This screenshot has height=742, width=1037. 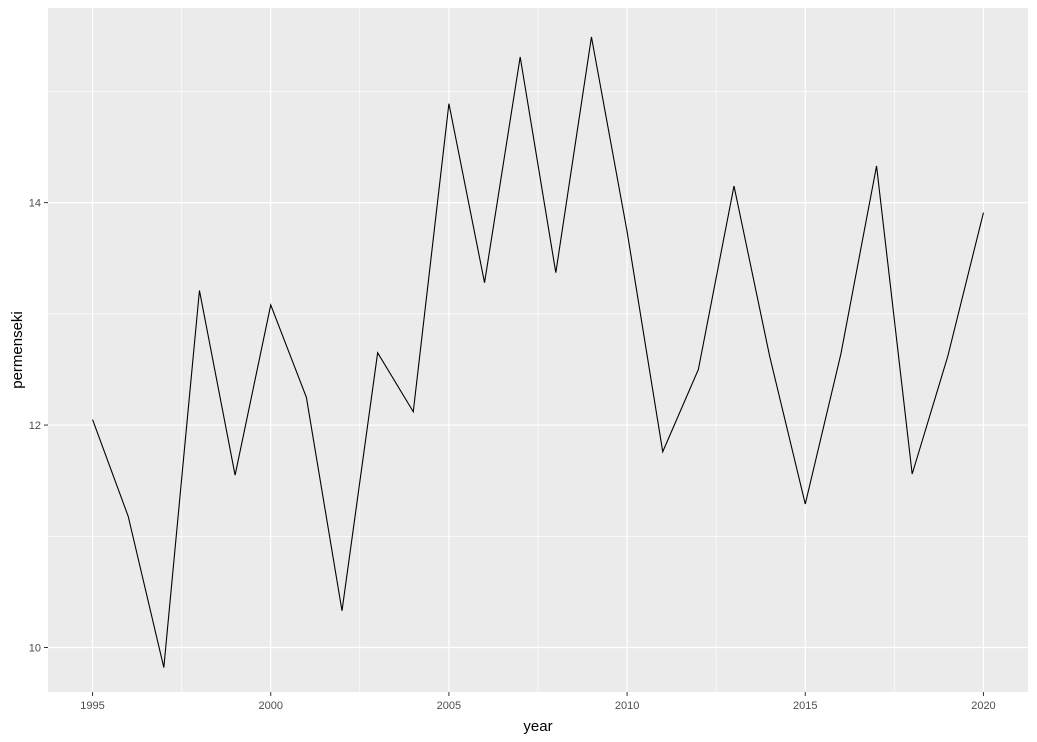 I want to click on x-tick-label: 1995, so click(x=92, y=706).